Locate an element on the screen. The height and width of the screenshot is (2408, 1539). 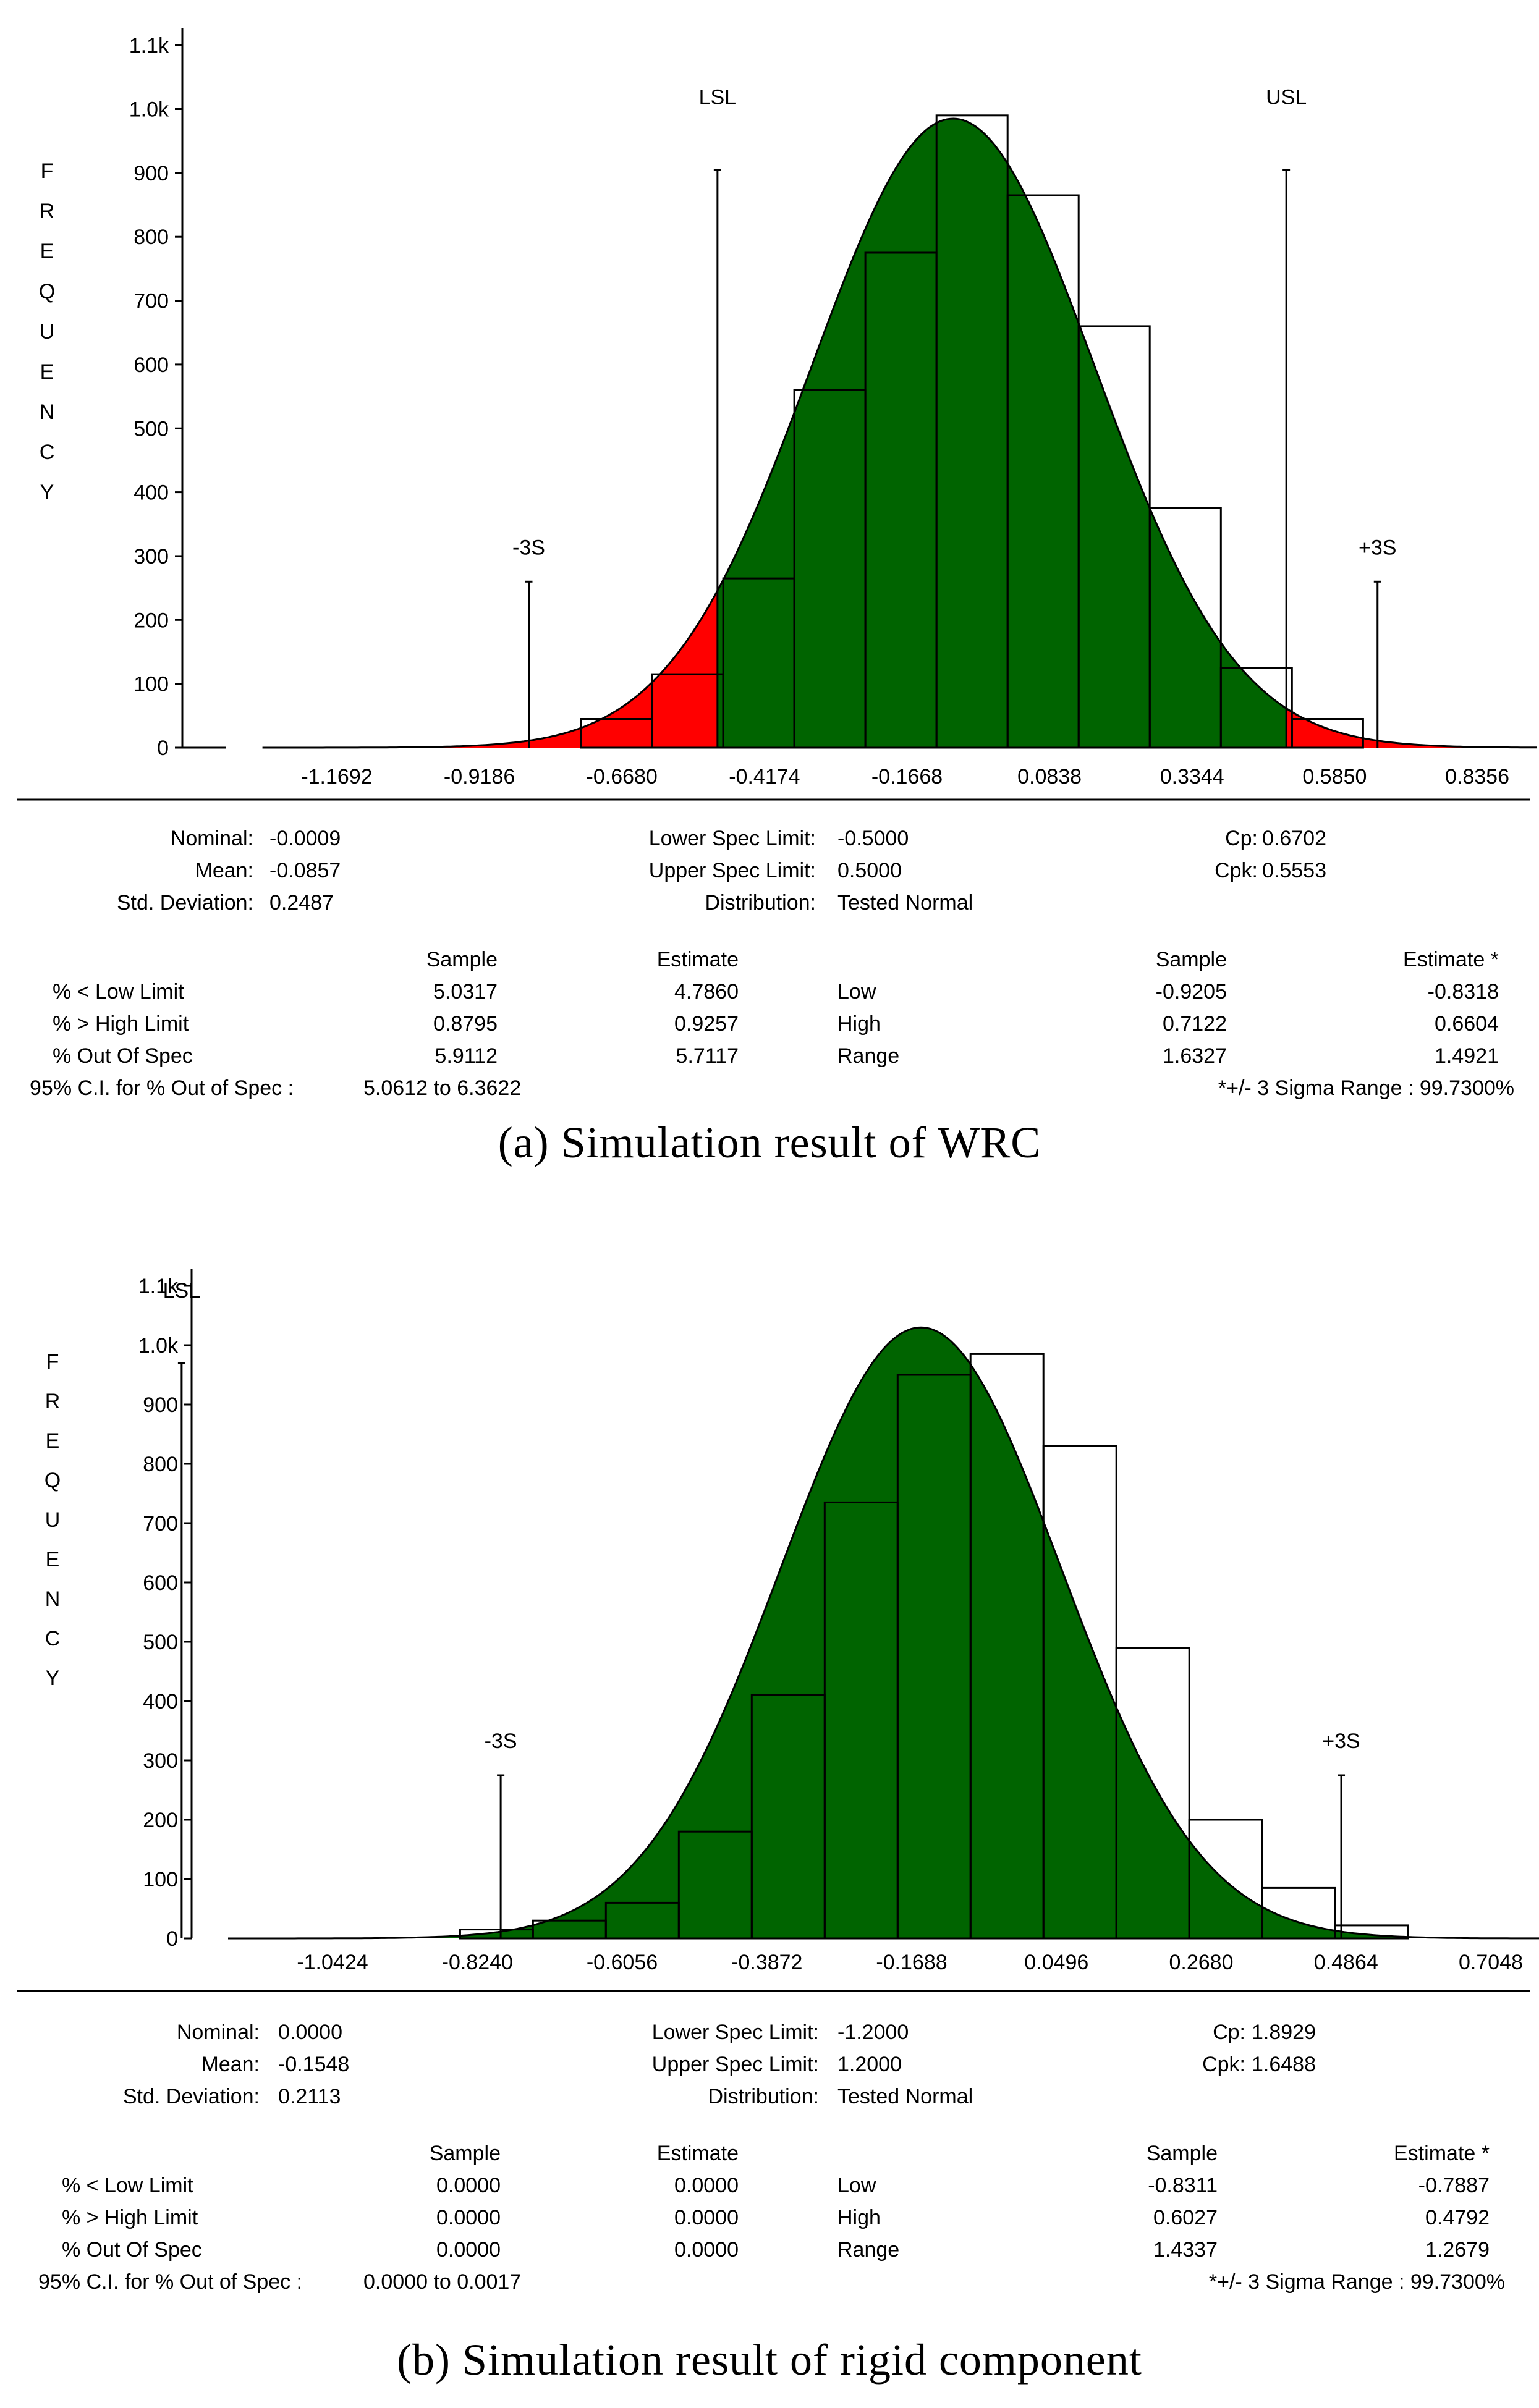
row-out-of-spec-label: % Out Of Spec is located at coordinates (123, 1056).